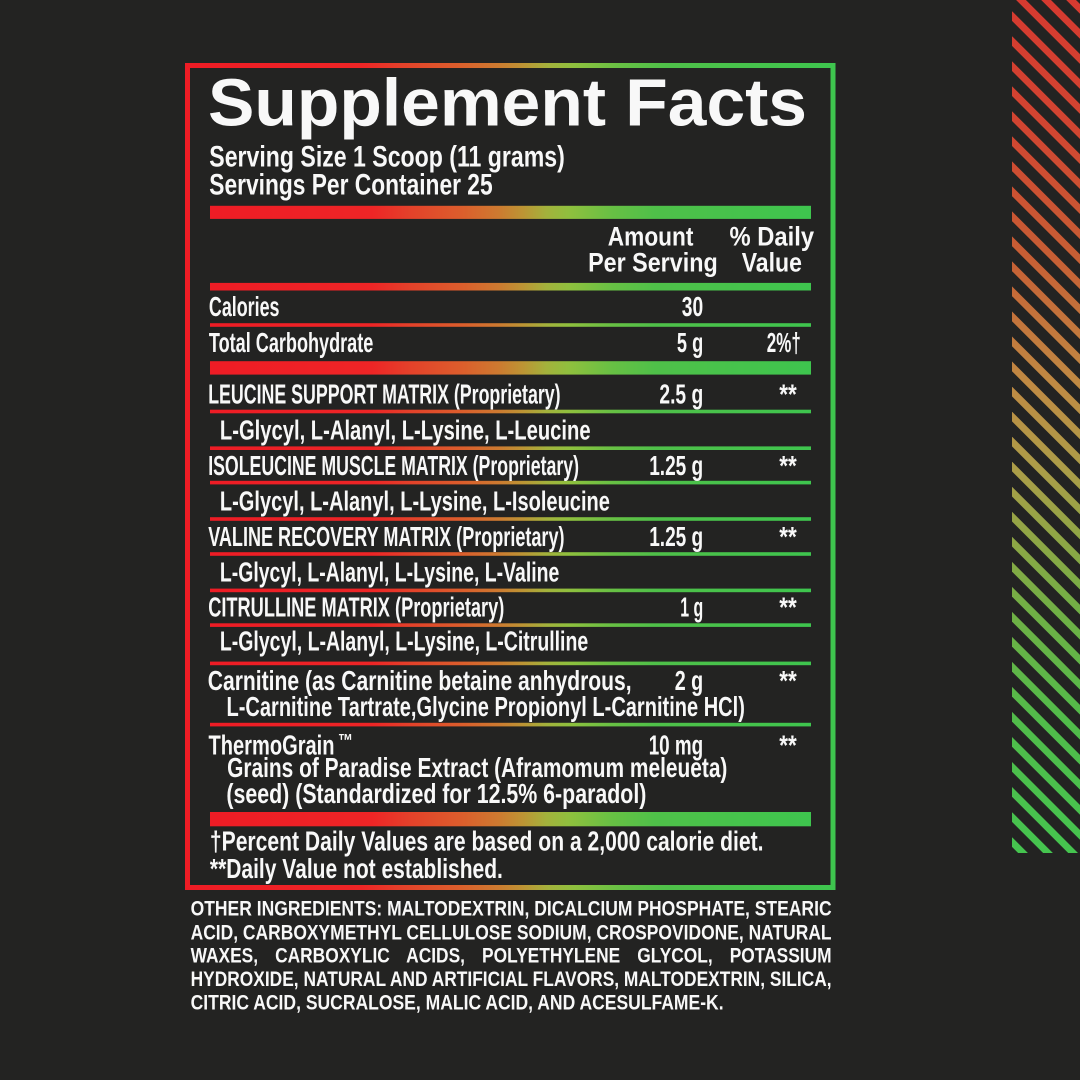 Image resolution: width=1080 pixels, height=1080 pixels. I want to click on svg-text: 10 mg, so click(676, 745).